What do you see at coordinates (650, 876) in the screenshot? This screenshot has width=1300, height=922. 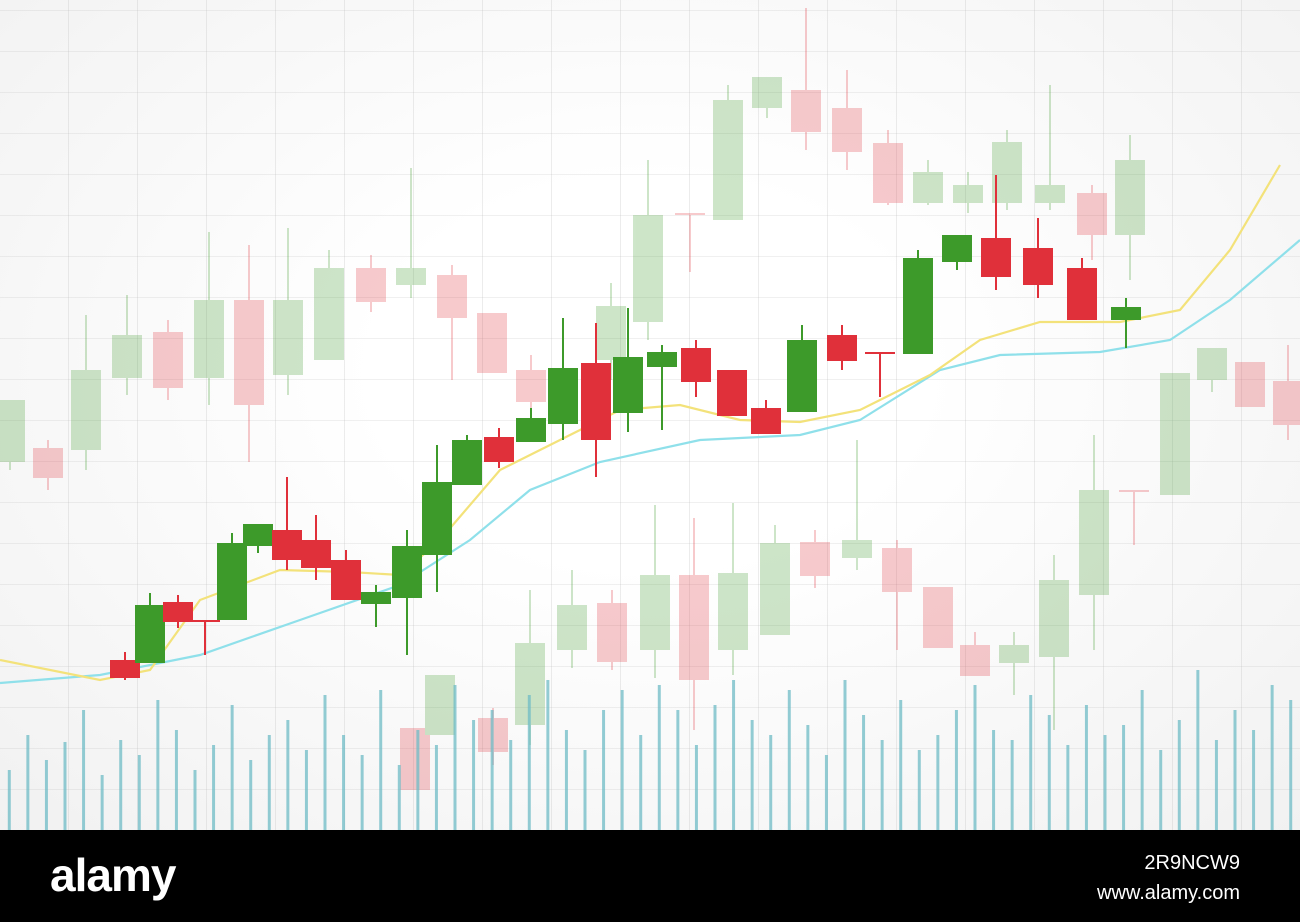 I see `watermark-bar: alamy 2R9NCW9 www.alamy.com` at bounding box center [650, 876].